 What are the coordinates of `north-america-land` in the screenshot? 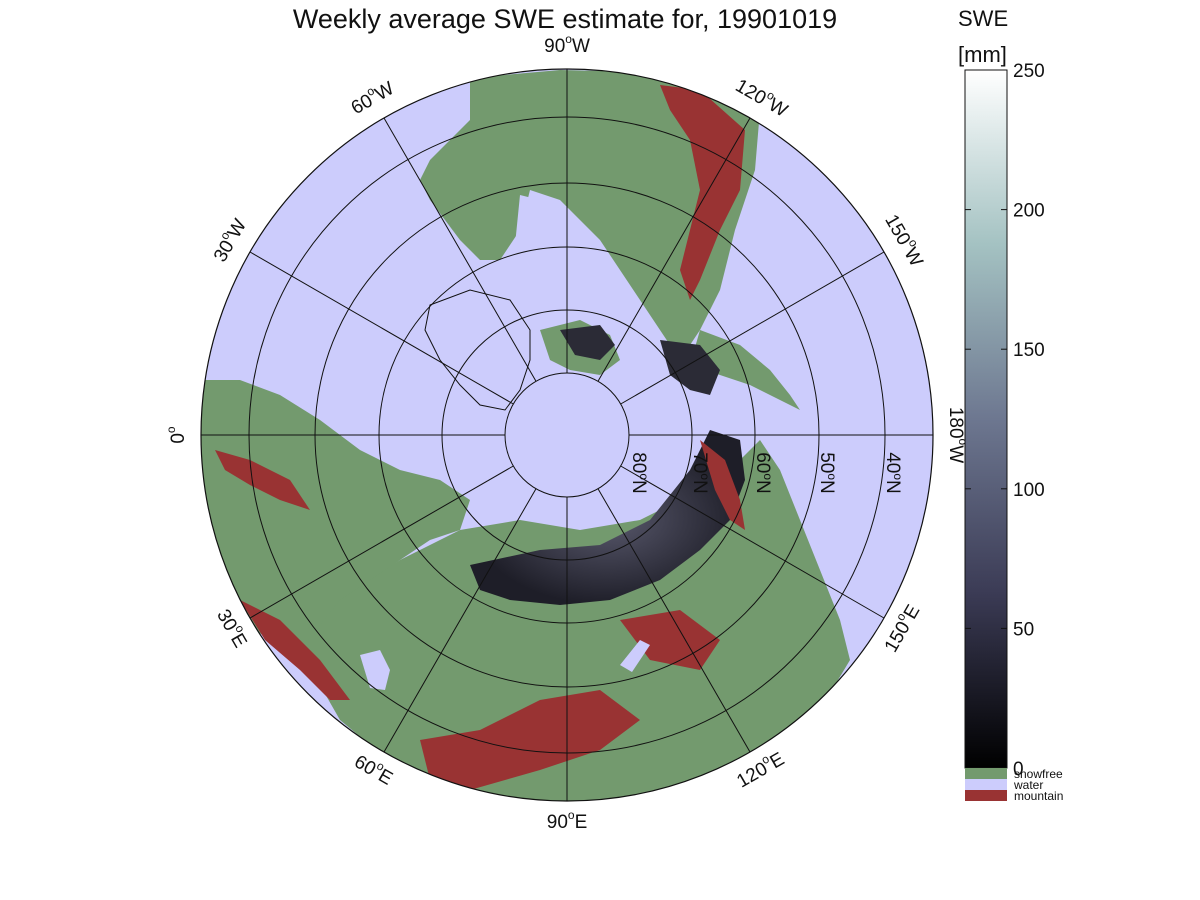 It's located at (590, 215).